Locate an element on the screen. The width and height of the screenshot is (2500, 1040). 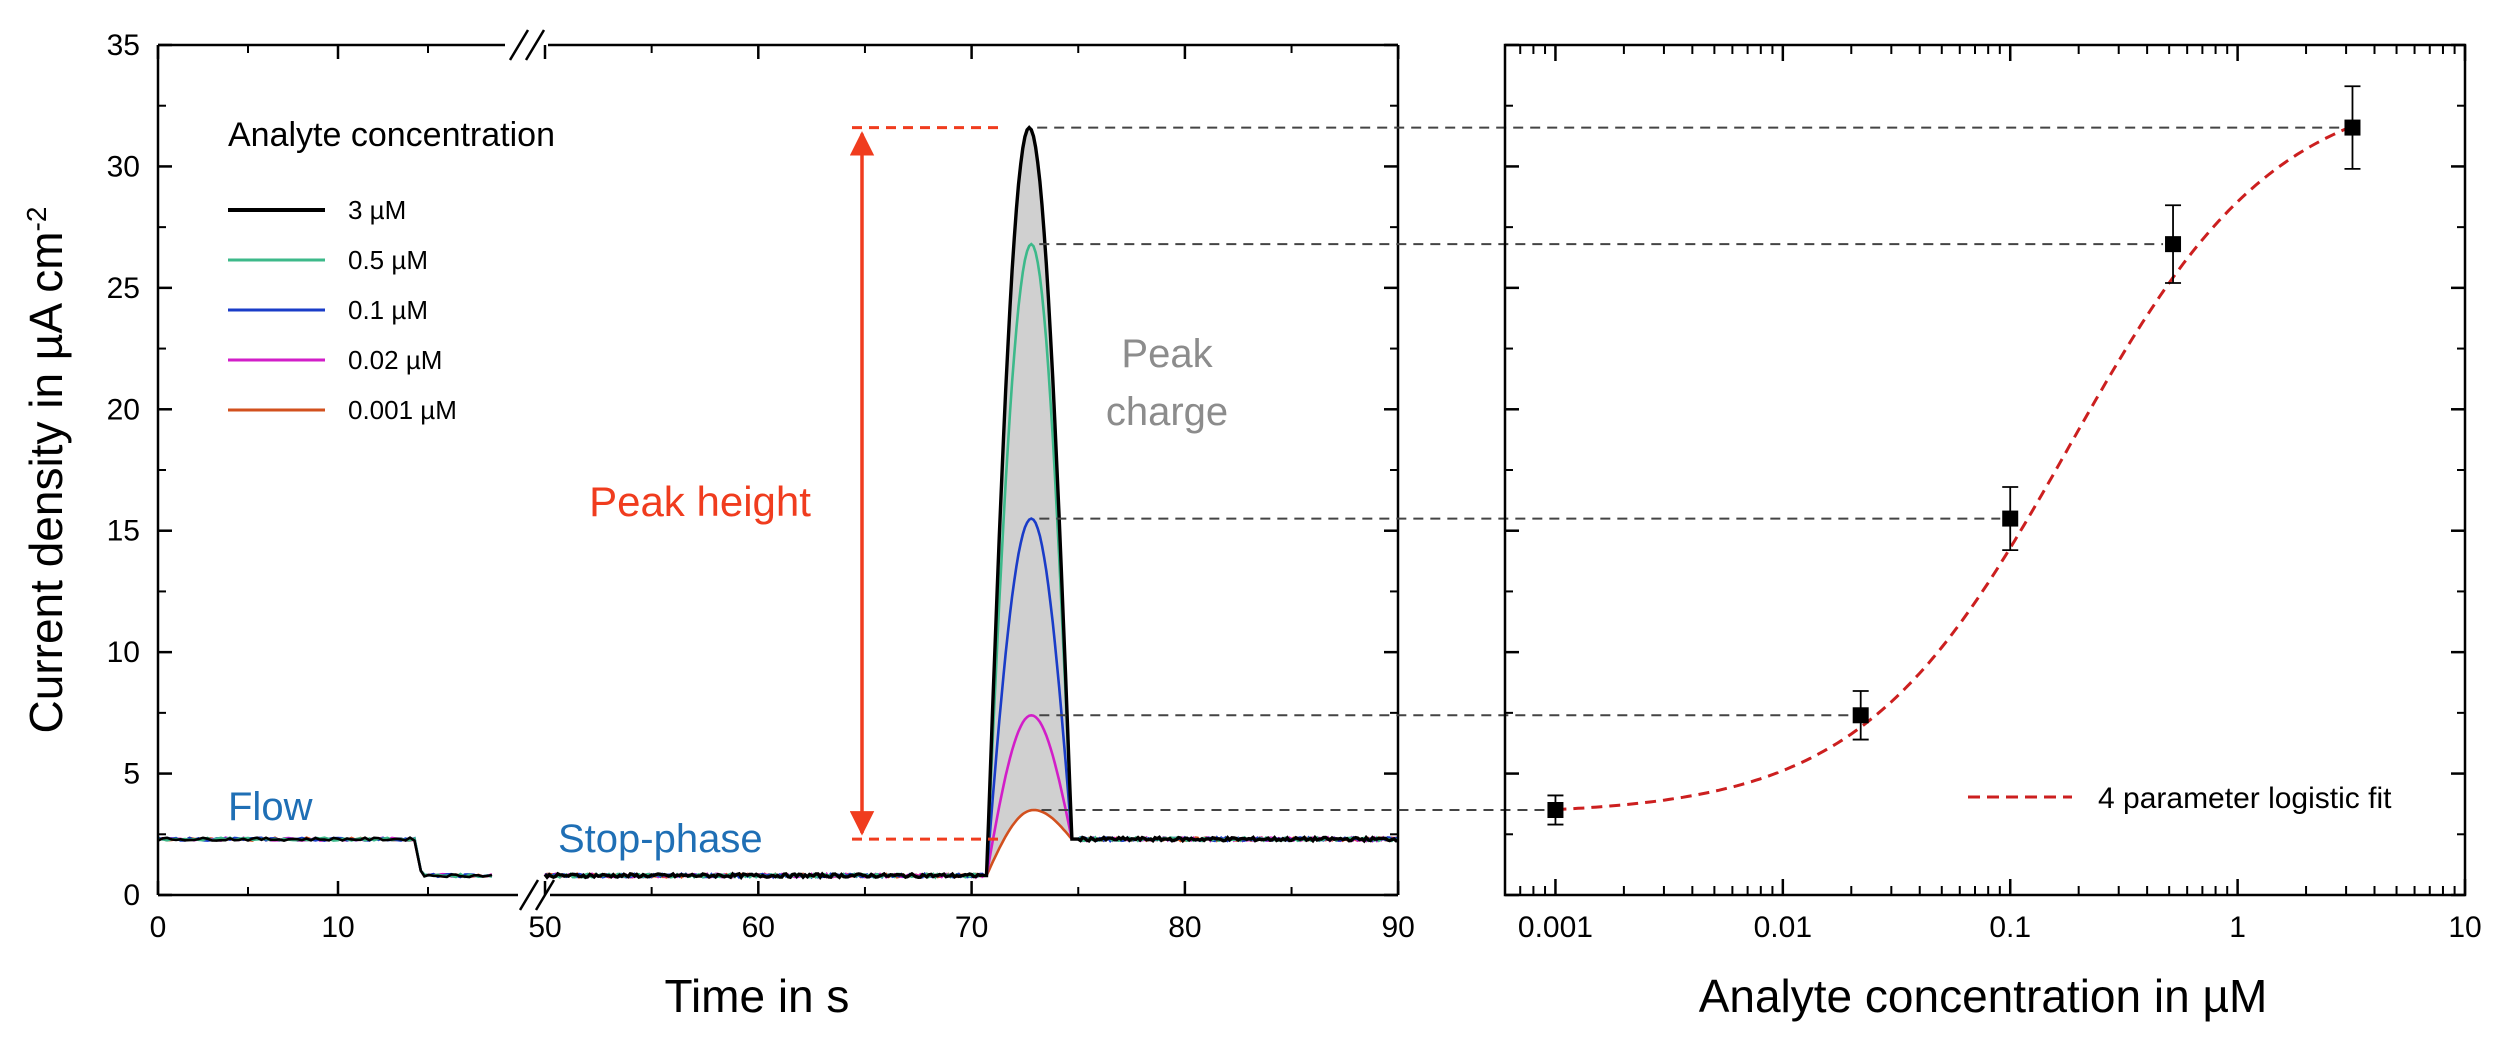
y-tick-label: 35 is located at coordinates (123, 45).